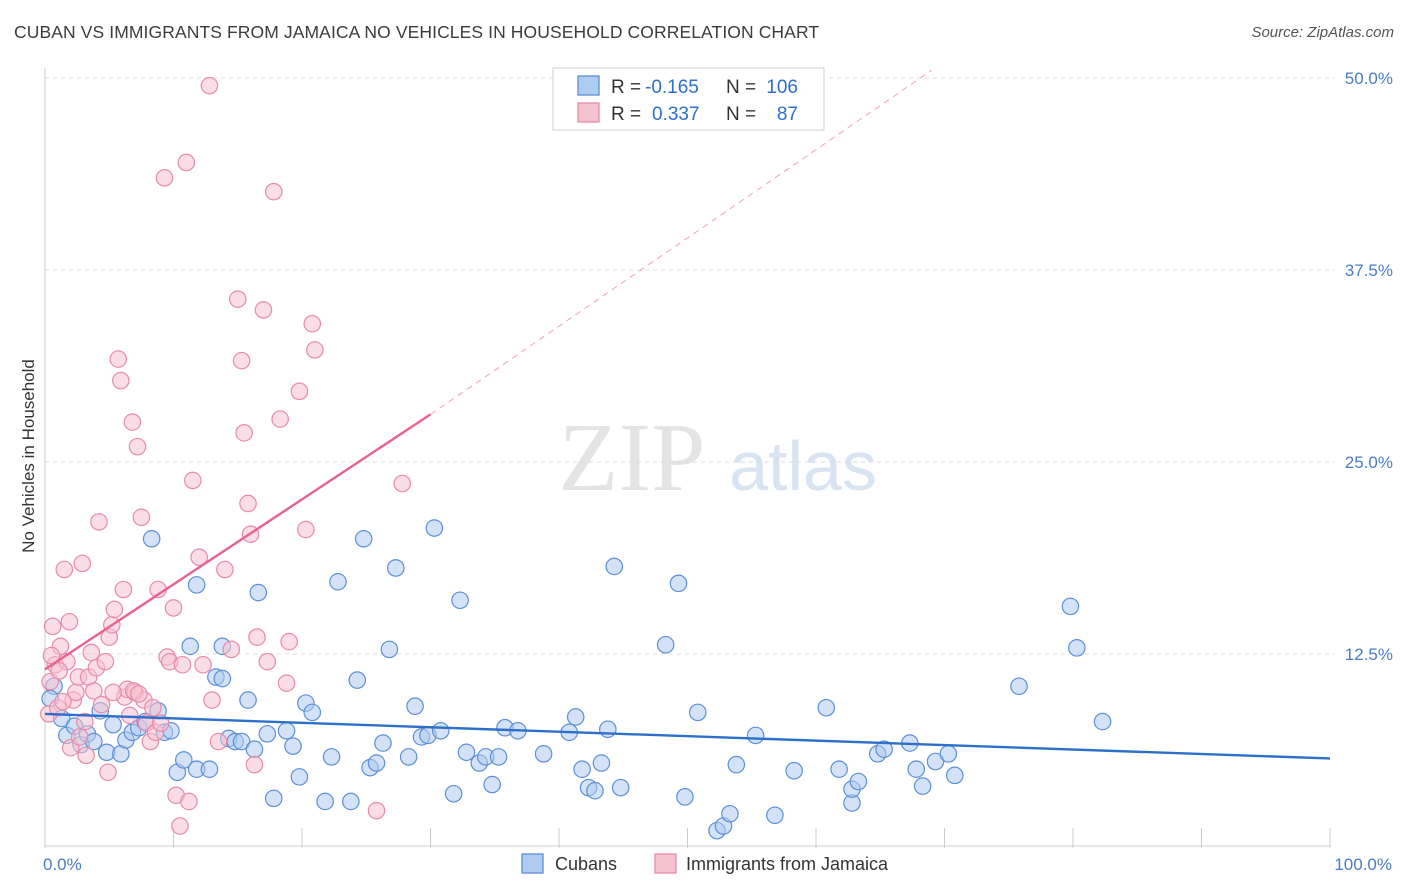 The width and height of the screenshot is (1406, 892). Describe the element at coordinates (687, 736) in the screenshot. I see `trend-line-cubans` at that location.